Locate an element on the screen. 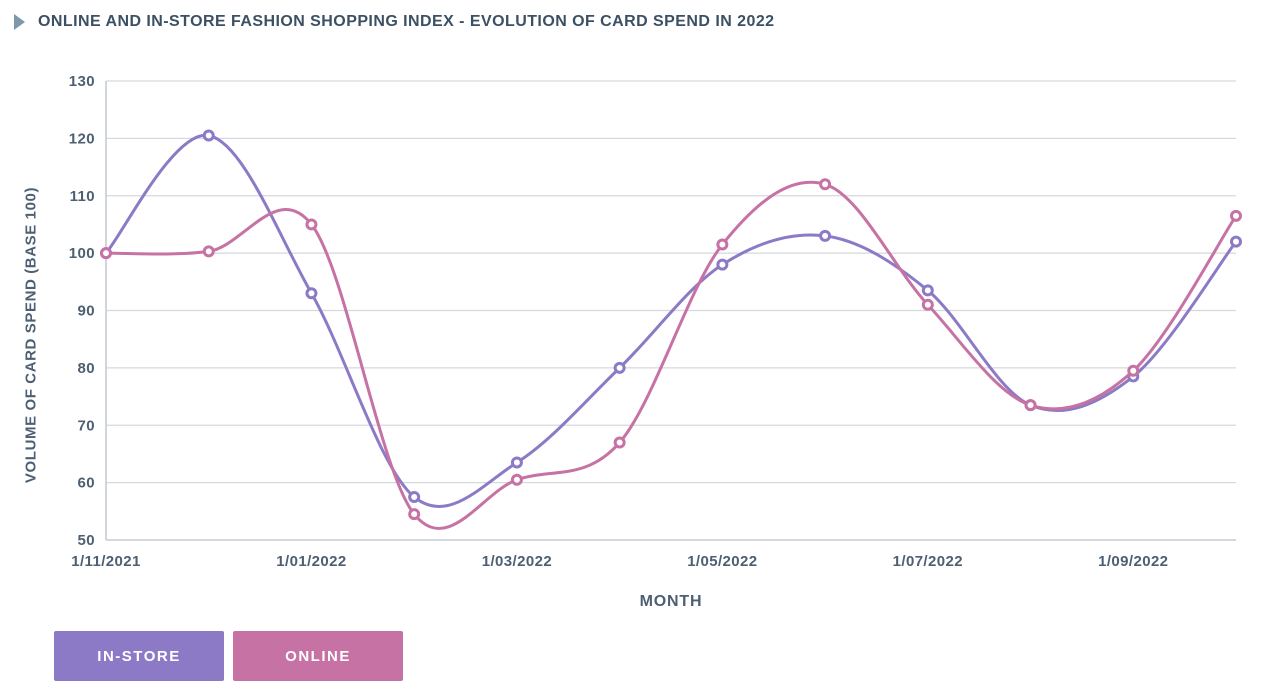  y-tick-label: 90 is located at coordinates (87, 311).